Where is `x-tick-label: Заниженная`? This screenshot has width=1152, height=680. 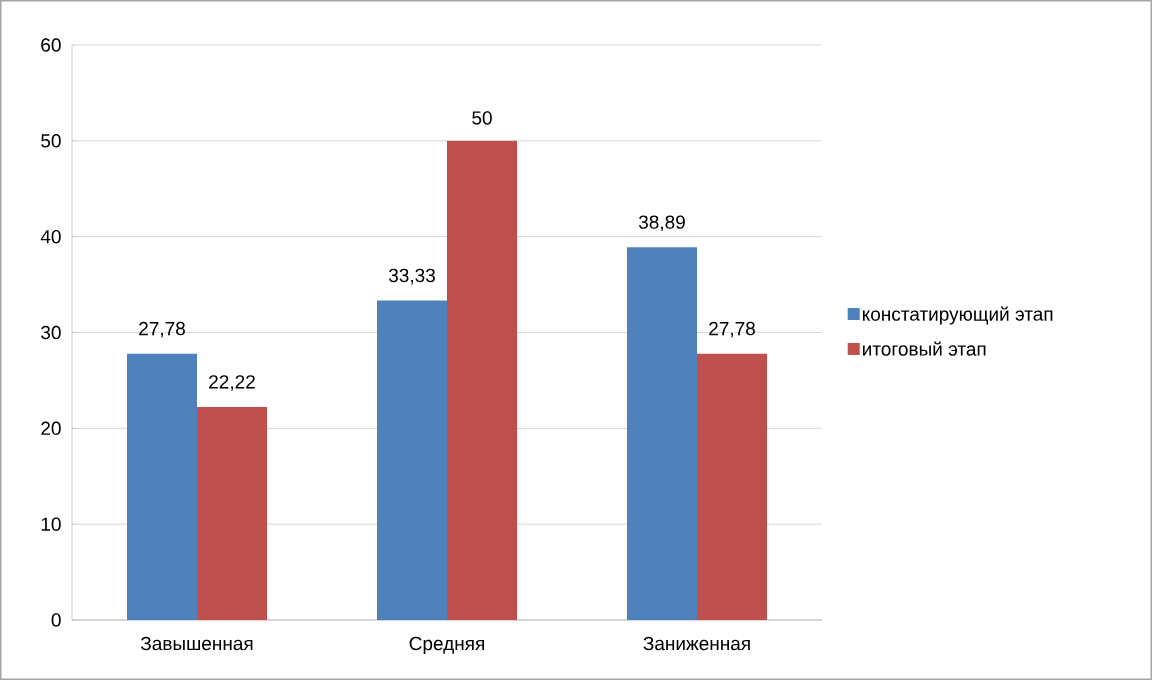
x-tick-label: Заниженная is located at coordinates (696, 643).